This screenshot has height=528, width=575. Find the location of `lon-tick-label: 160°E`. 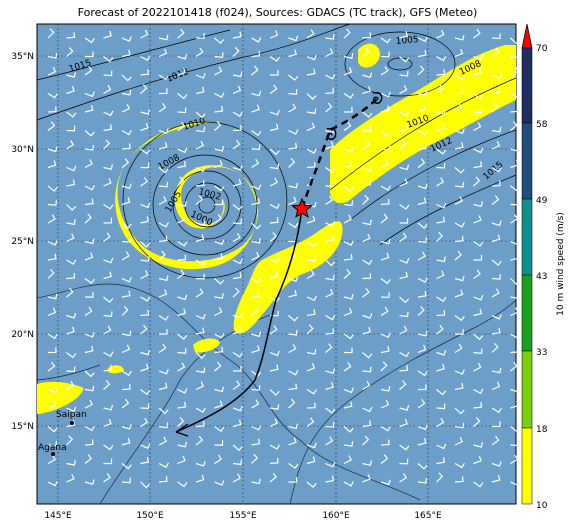

lon-tick-label: 160°E is located at coordinates (336, 516).